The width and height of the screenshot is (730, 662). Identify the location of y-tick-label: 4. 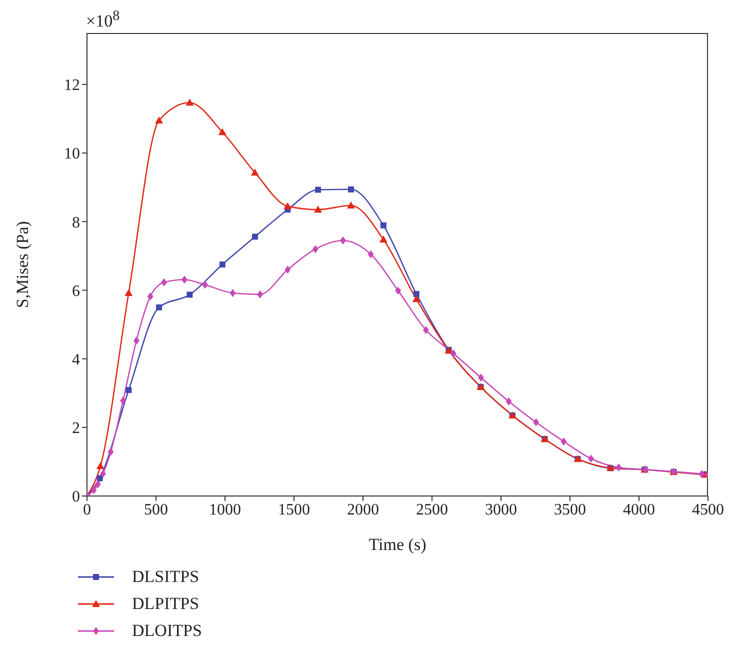
(76, 359).